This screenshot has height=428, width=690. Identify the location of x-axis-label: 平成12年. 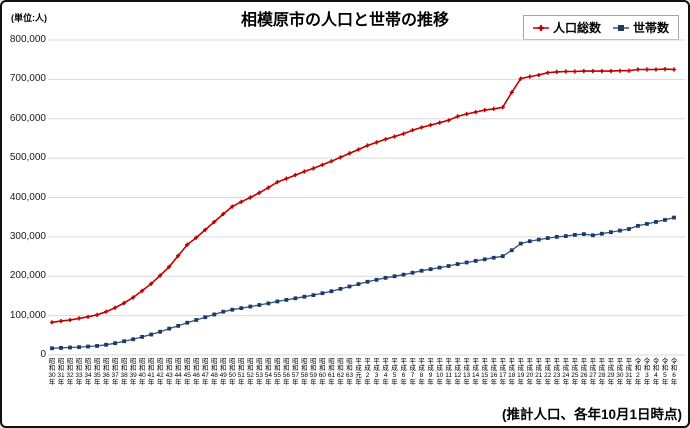
(458, 372).